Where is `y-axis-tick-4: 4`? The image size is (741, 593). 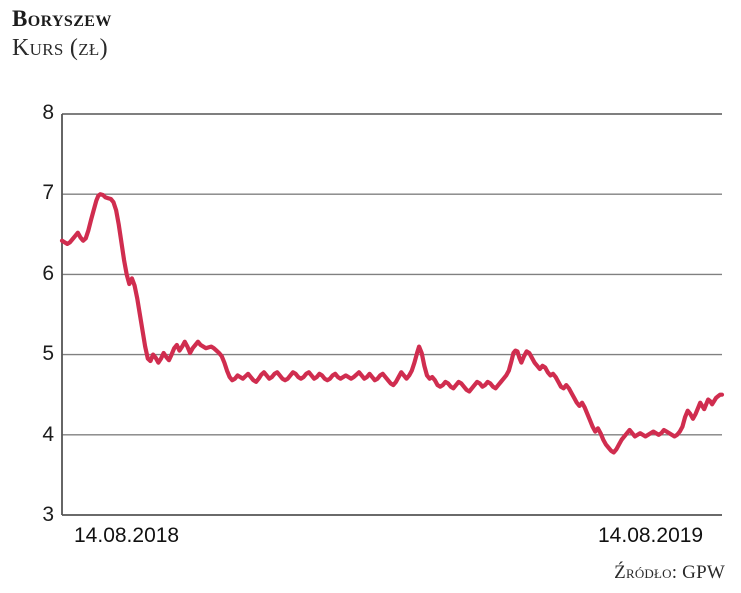
y-axis-tick-4: 4 is located at coordinates (48, 434).